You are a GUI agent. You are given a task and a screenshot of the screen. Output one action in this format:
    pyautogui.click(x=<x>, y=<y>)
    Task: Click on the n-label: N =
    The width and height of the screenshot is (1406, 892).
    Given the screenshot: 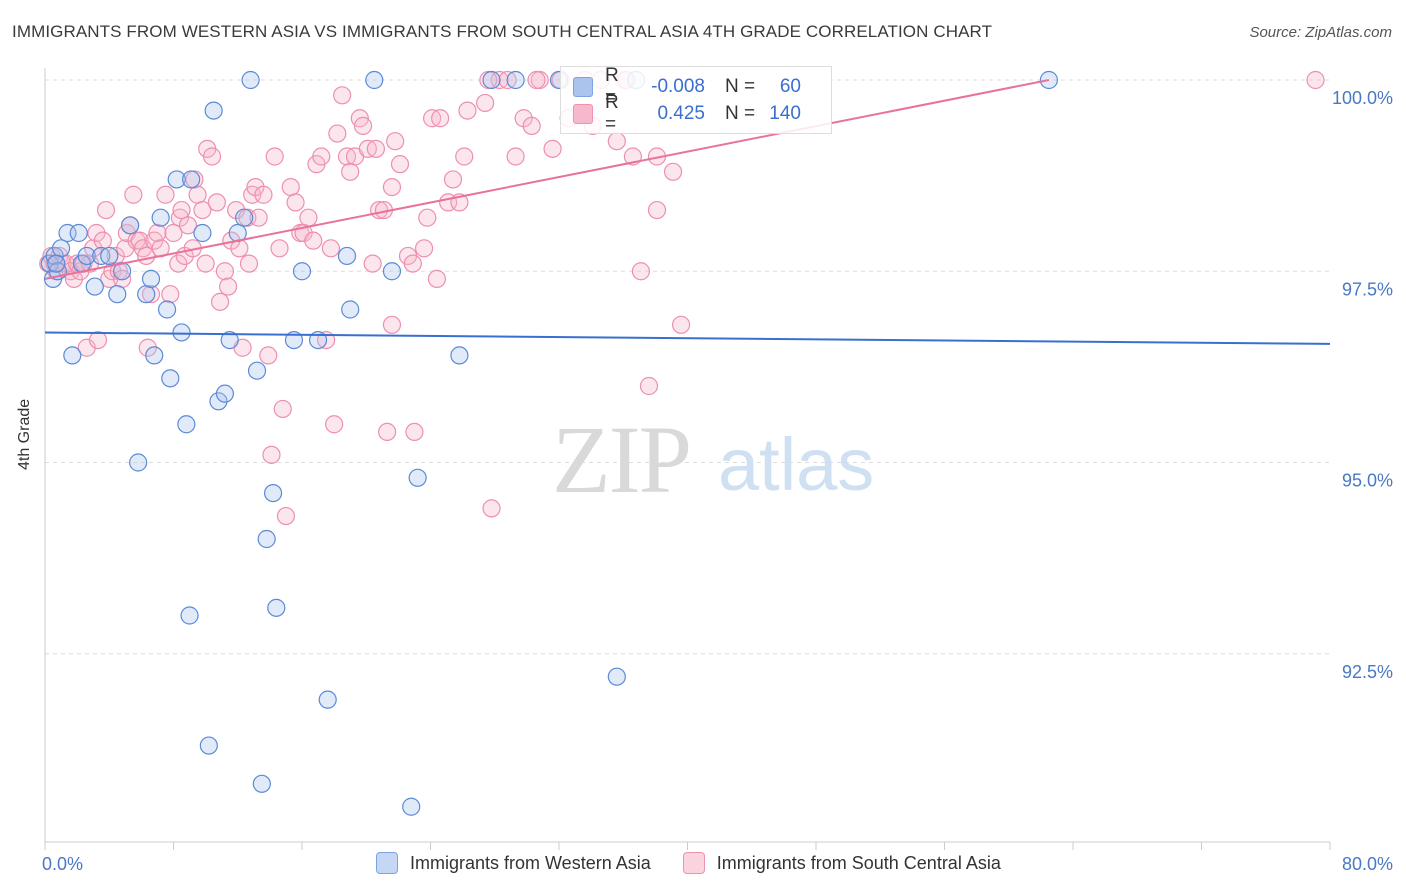 What is the action you would take?
    pyautogui.click(x=740, y=113)
    